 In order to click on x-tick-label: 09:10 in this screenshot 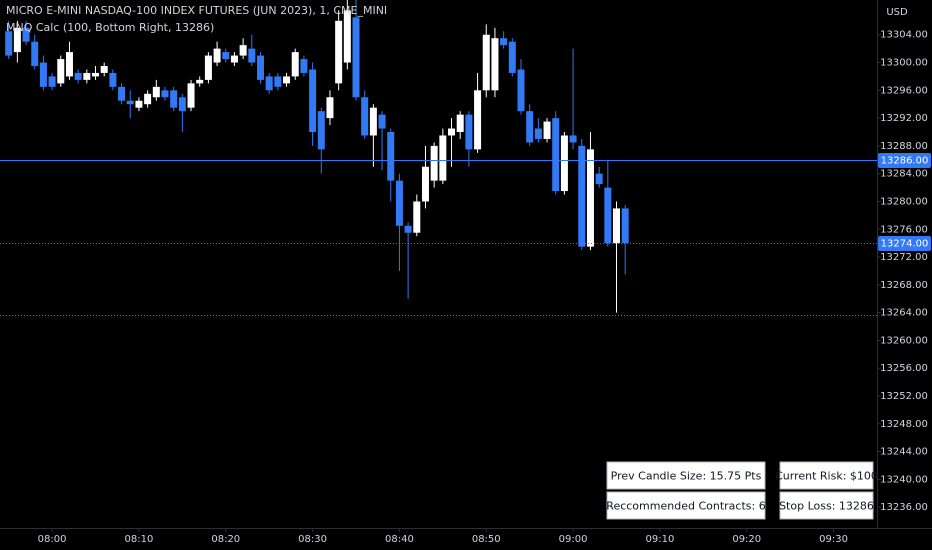, I will do `click(660, 539)`.